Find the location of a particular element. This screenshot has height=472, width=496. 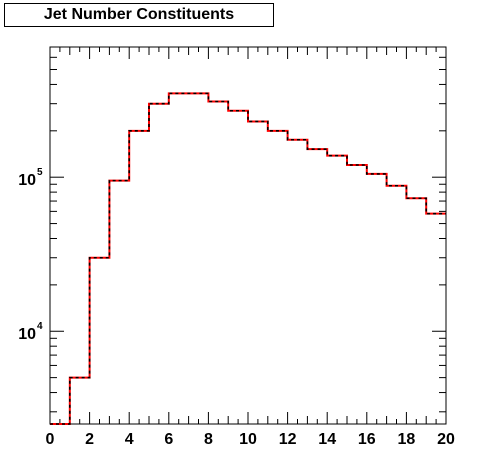

x-tick-label: 2 is located at coordinates (89, 439).